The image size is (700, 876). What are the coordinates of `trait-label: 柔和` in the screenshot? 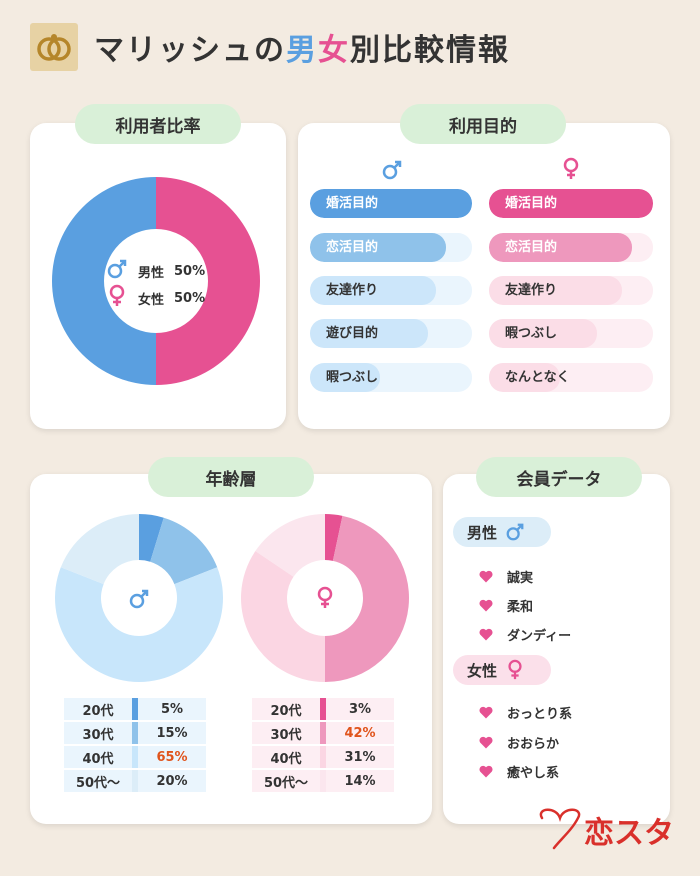 It's located at (520, 607).